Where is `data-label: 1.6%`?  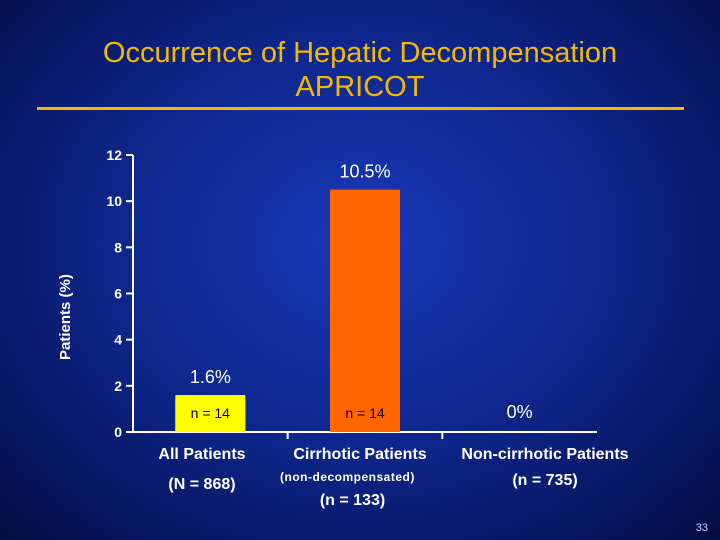 data-label: 1.6% is located at coordinates (210, 377).